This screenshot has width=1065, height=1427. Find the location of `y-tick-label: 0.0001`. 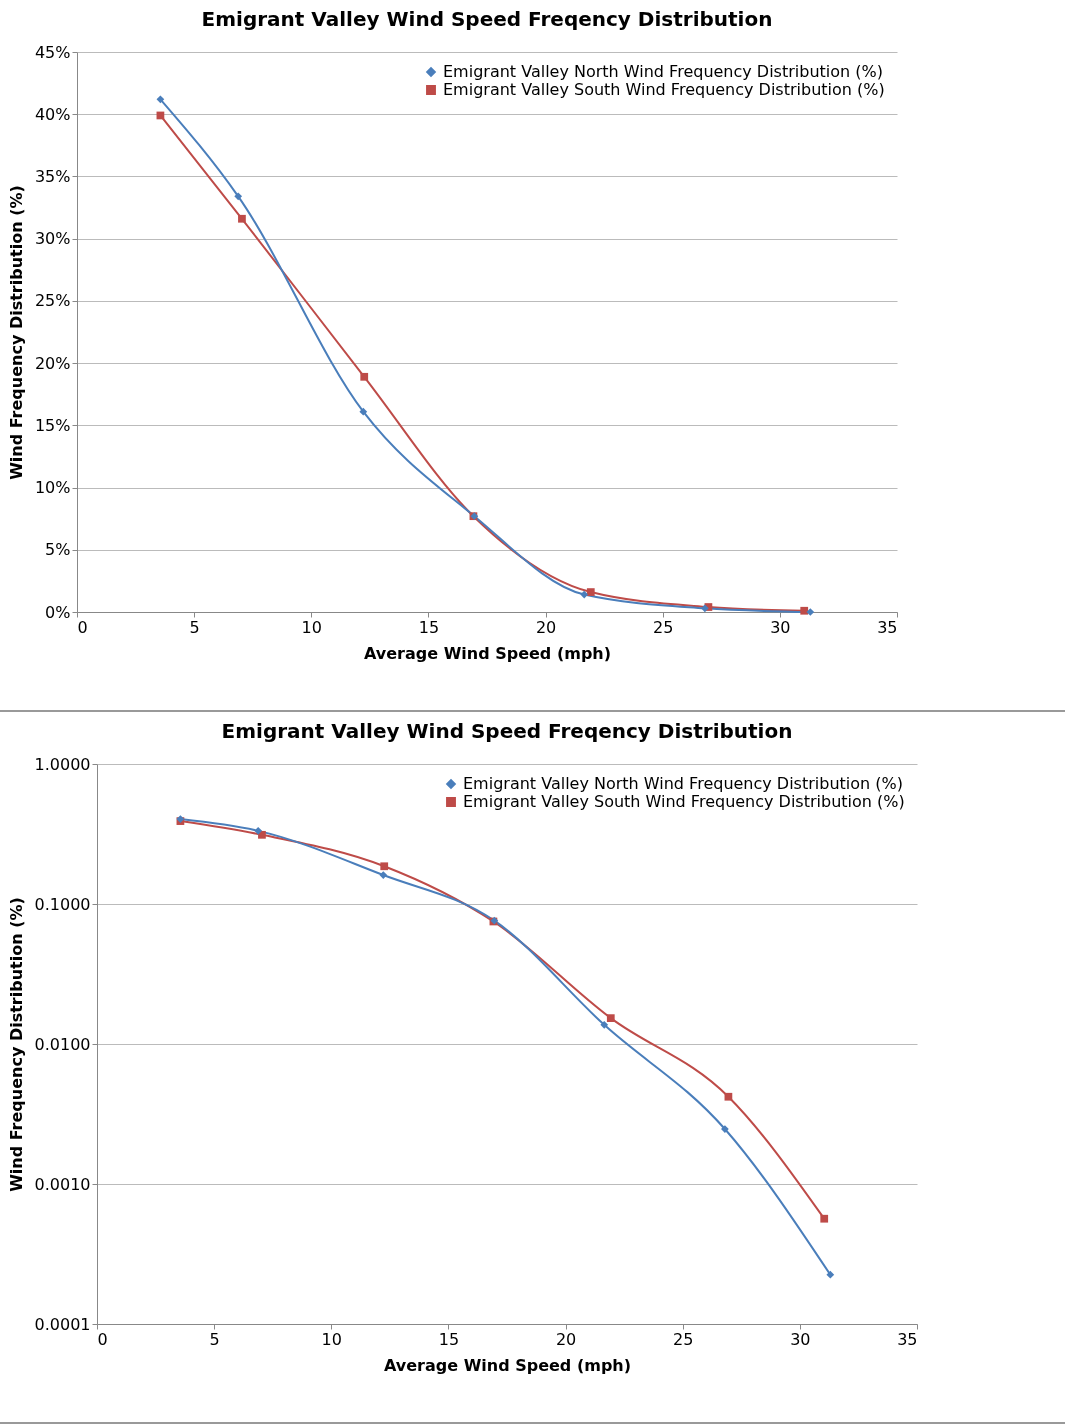

y-tick-label: 0.0001 is located at coordinates (62, 1324).